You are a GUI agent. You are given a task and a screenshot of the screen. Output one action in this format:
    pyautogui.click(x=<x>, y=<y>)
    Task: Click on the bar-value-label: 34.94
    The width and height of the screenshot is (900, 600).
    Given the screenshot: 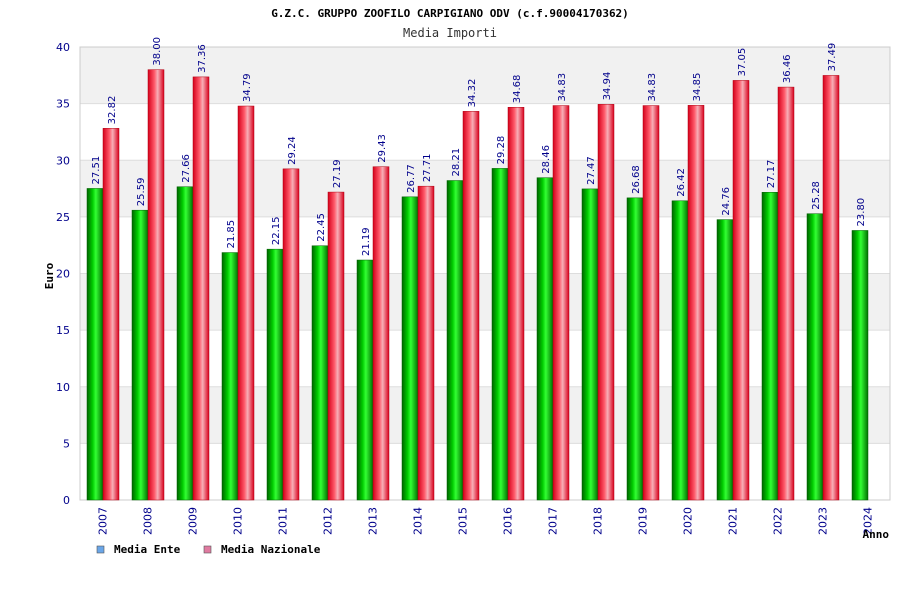 What is the action you would take?
    pyautogui.click(x=607, y=86)
    